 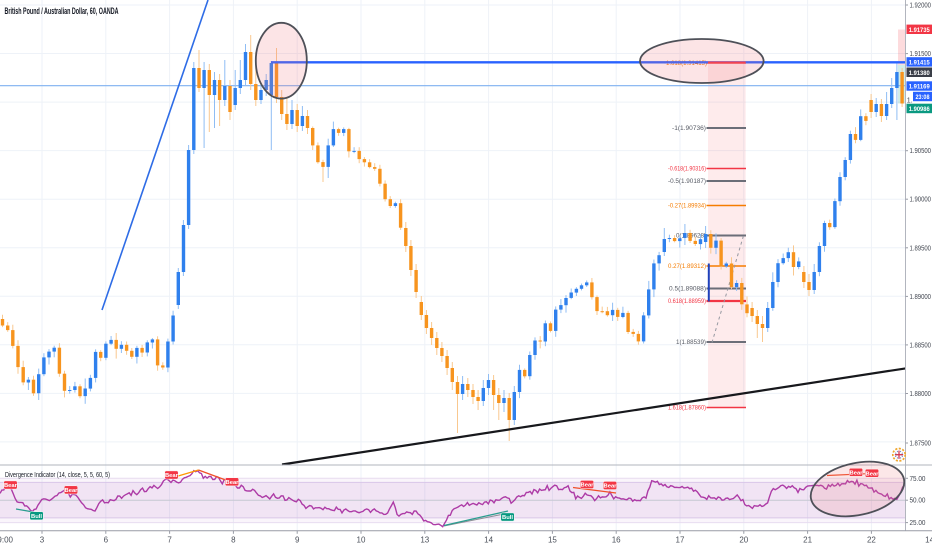 What do you see at coordinates (687, 408) in the screenshot?
I see `svg-text: 1.618(1.87860)` at bounding box center [687, 408].